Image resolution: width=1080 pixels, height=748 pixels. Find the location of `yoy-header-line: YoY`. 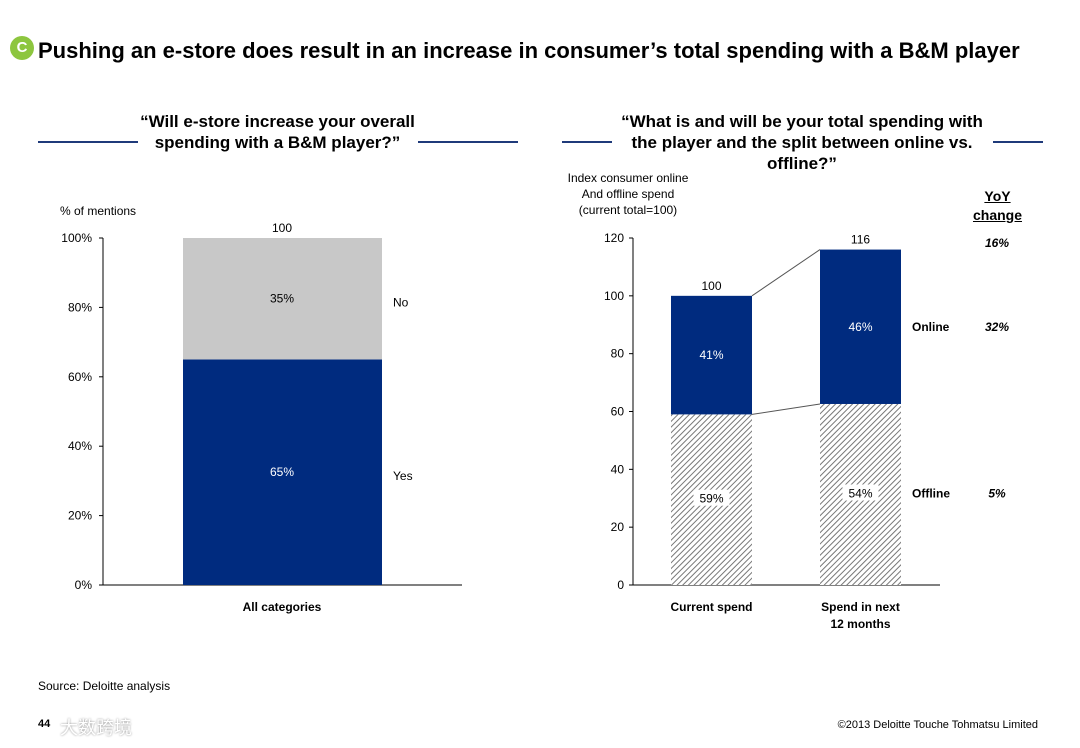

yoy-header-line: YoY is located at coordinates (997, 196).